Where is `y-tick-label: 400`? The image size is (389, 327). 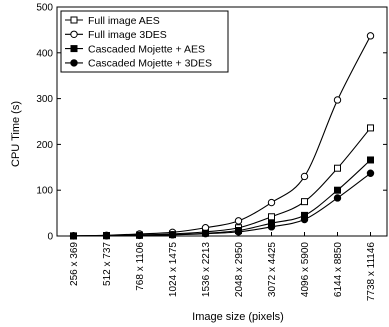 y-tick-label: 400 is located at coordinates (44, 53).